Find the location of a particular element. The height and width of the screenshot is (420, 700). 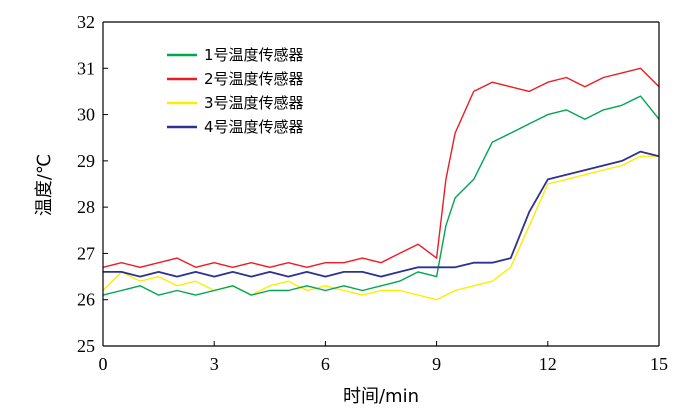

x-tick-label: 0 is located at coordinates (103, 364).